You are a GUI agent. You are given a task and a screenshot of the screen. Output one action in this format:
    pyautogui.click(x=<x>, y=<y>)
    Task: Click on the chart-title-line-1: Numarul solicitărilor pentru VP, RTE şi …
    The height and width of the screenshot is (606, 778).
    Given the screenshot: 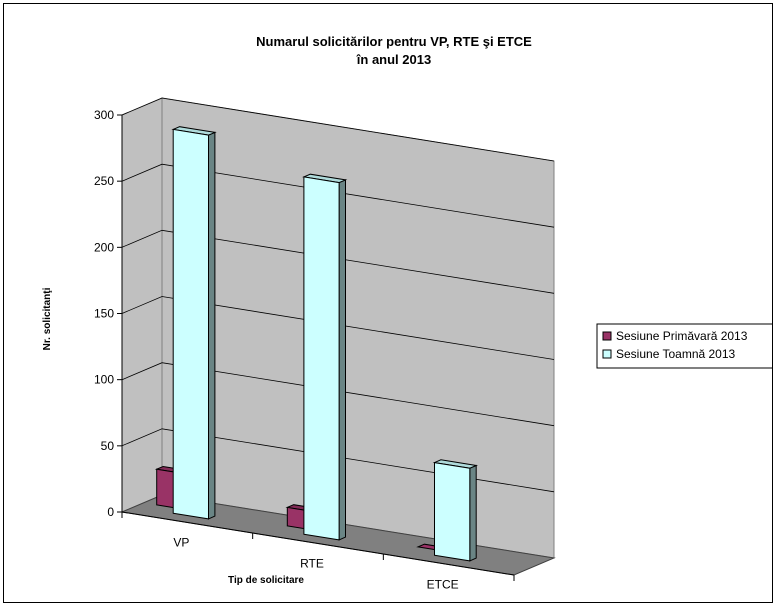 What is the action you would take?
    pyautogui.click(x=394, y=41)
    